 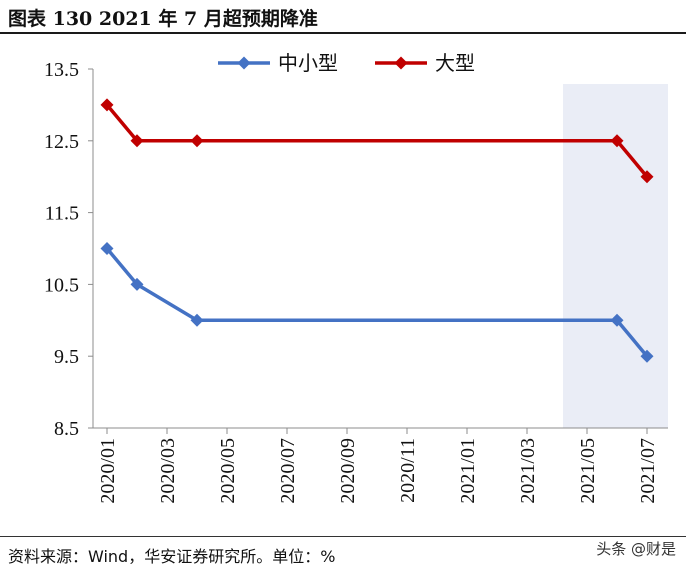 What do you see at coordinates (163, 19) in the screenshot?
I see `chart-title: 图表 130 2021 年 7 月超预期降准` at bounding box center [163, 19].